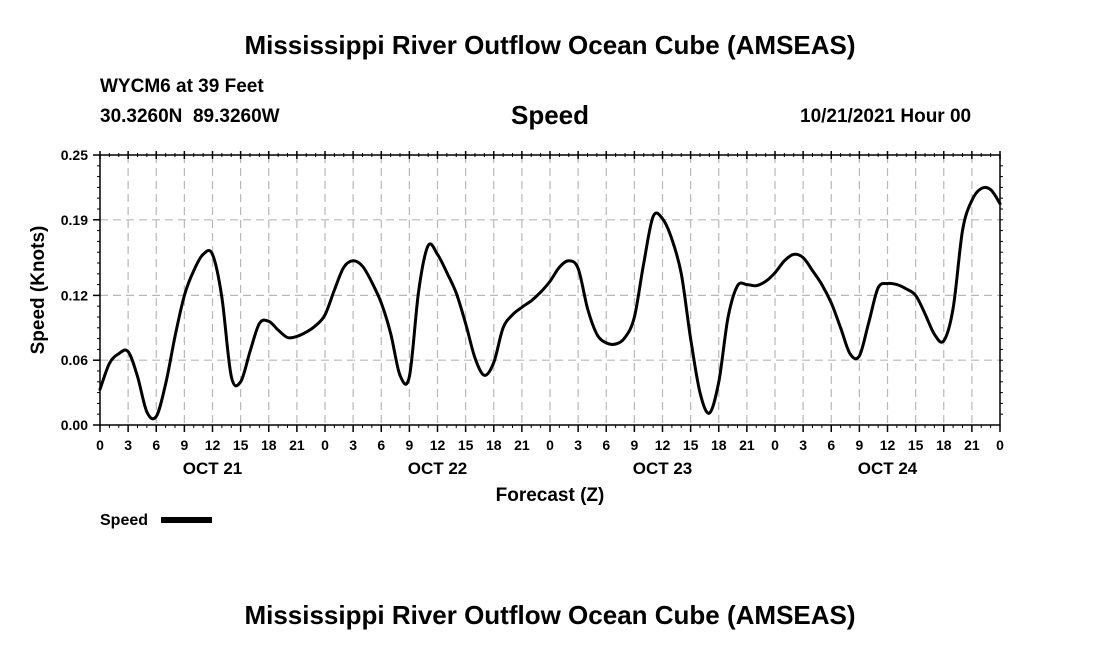 The height and width of the screenshot is (650, 1100). What do you see at coordinates (74, 295) in the screenshot?
I see `y-tick-label: 0.12` at bounding box center [74, 295].